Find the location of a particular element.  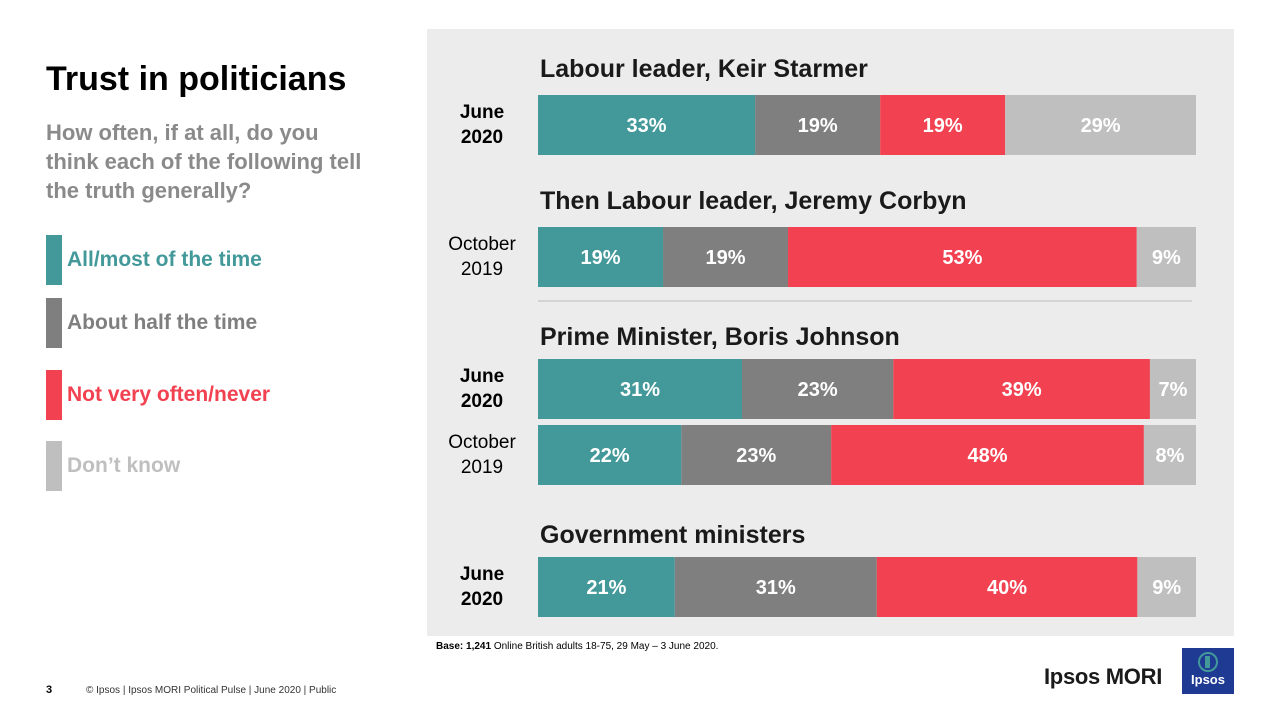

bar-value-label: 29% is located at coordinates (1101, 126).